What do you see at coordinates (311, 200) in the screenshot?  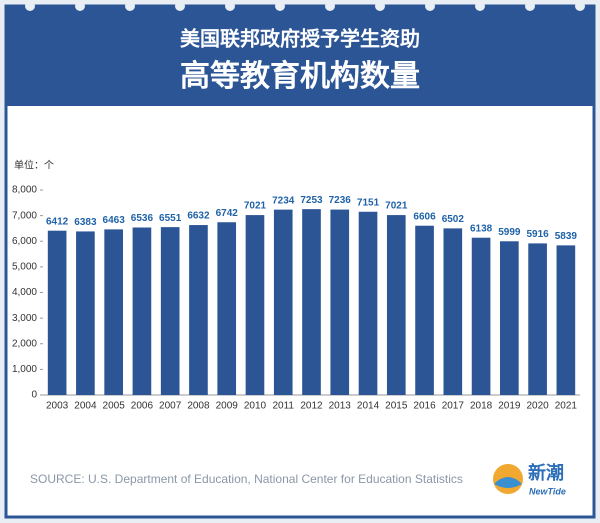 I see `value-label: 7253` at bounding box center [311, 200].